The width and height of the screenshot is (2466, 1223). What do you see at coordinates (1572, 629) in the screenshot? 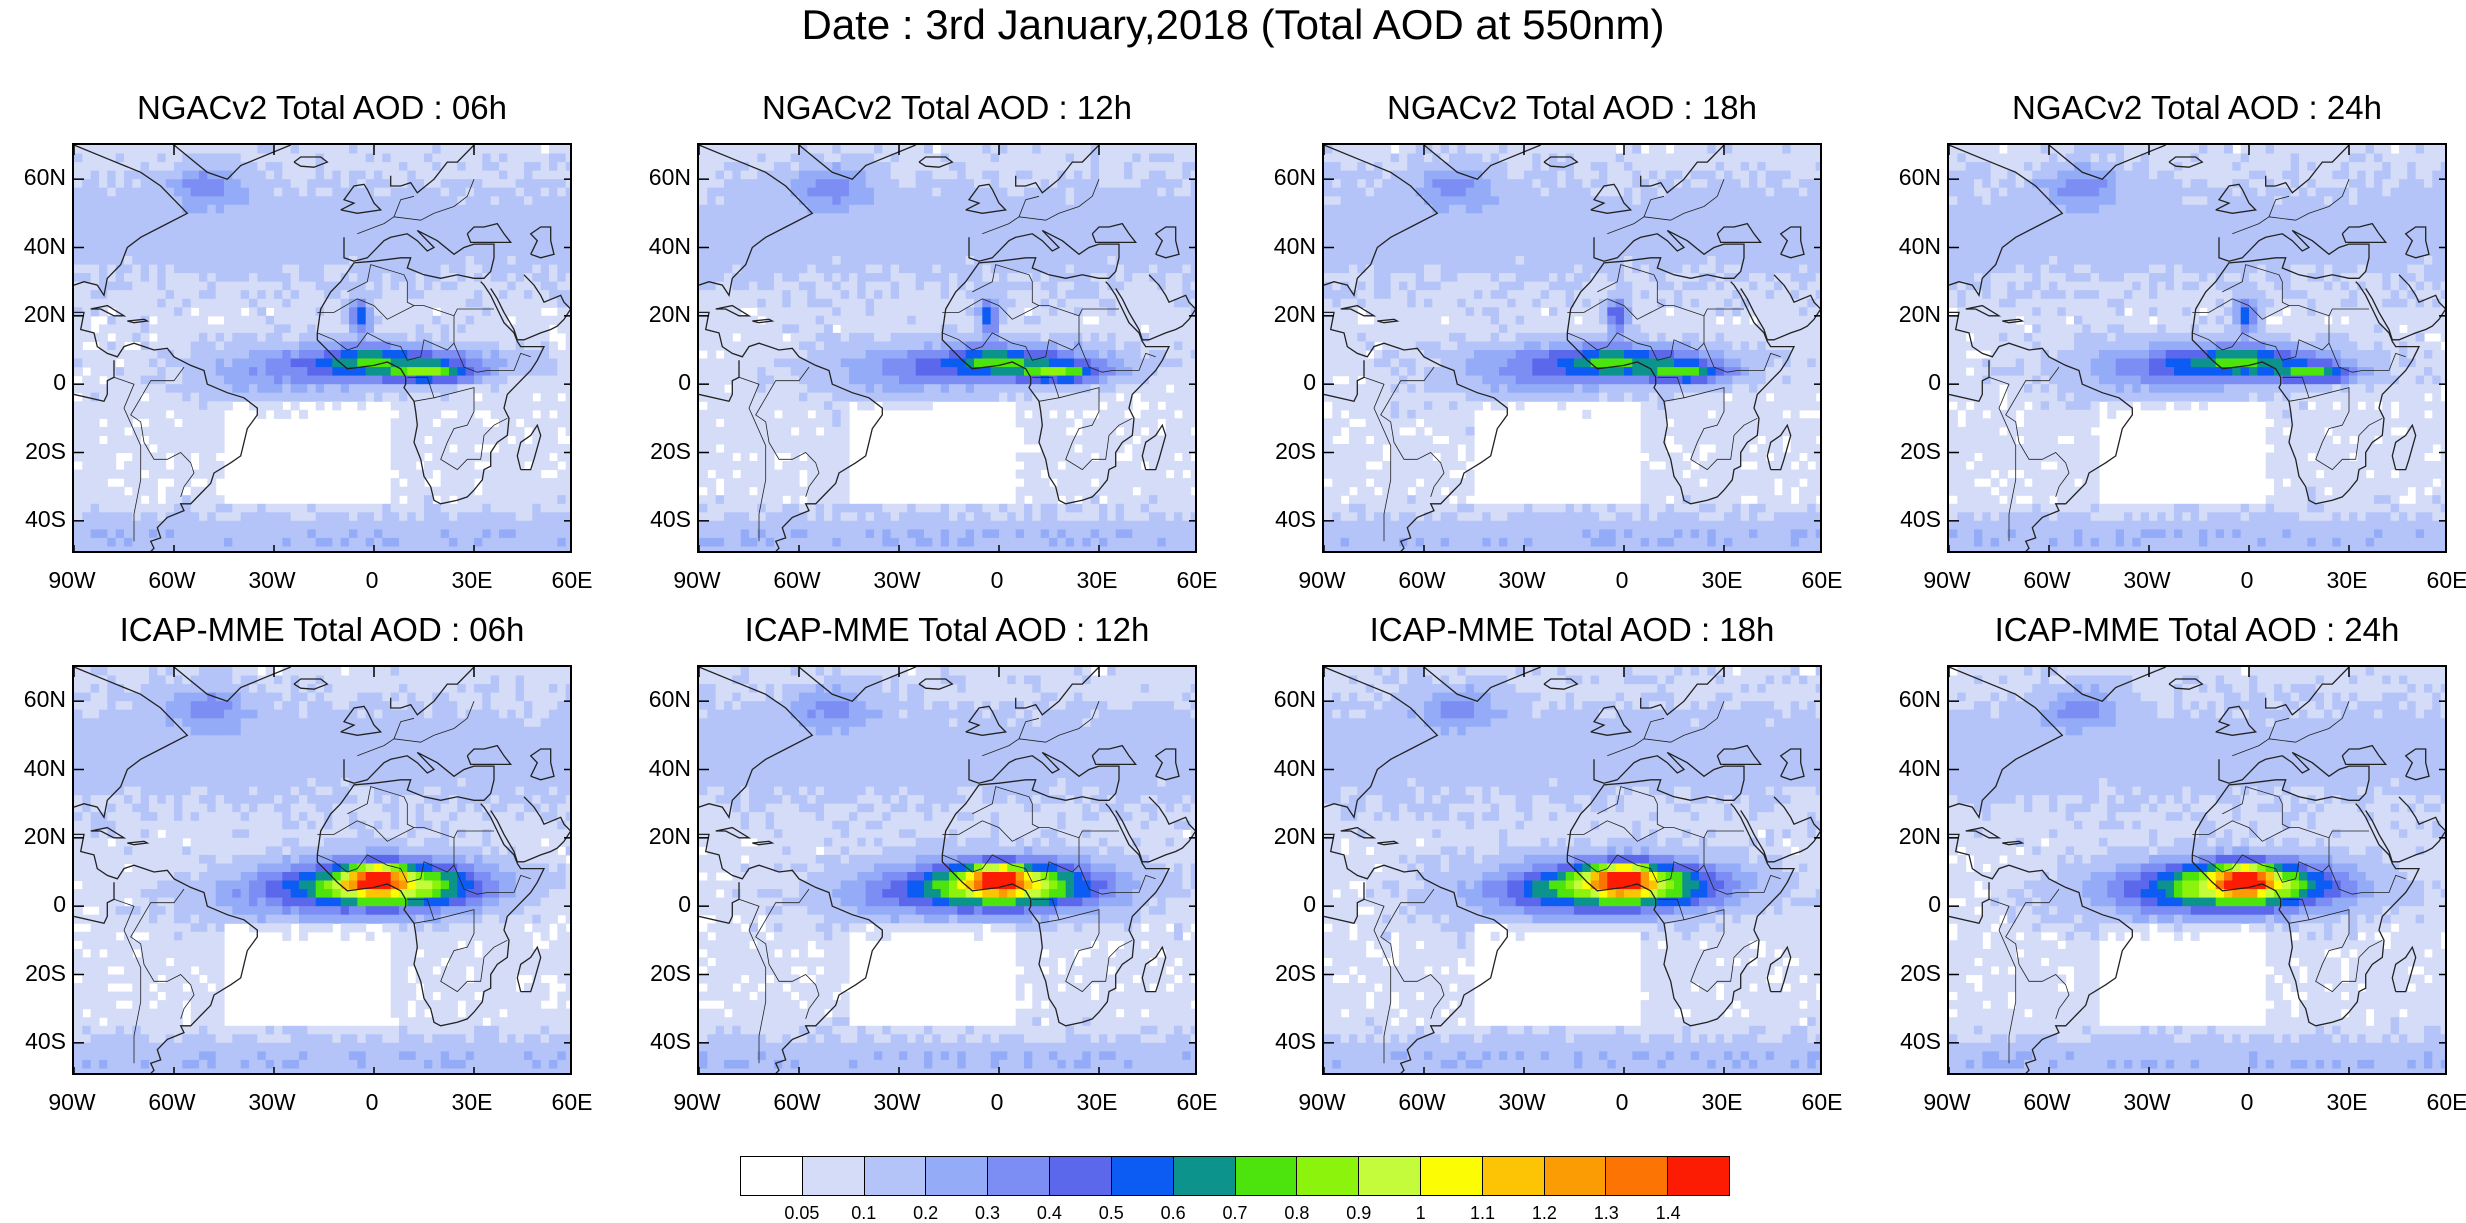
I see `panel-title: ICAP-MME Total AOD : 18h` at bounding box center [1572, 629].